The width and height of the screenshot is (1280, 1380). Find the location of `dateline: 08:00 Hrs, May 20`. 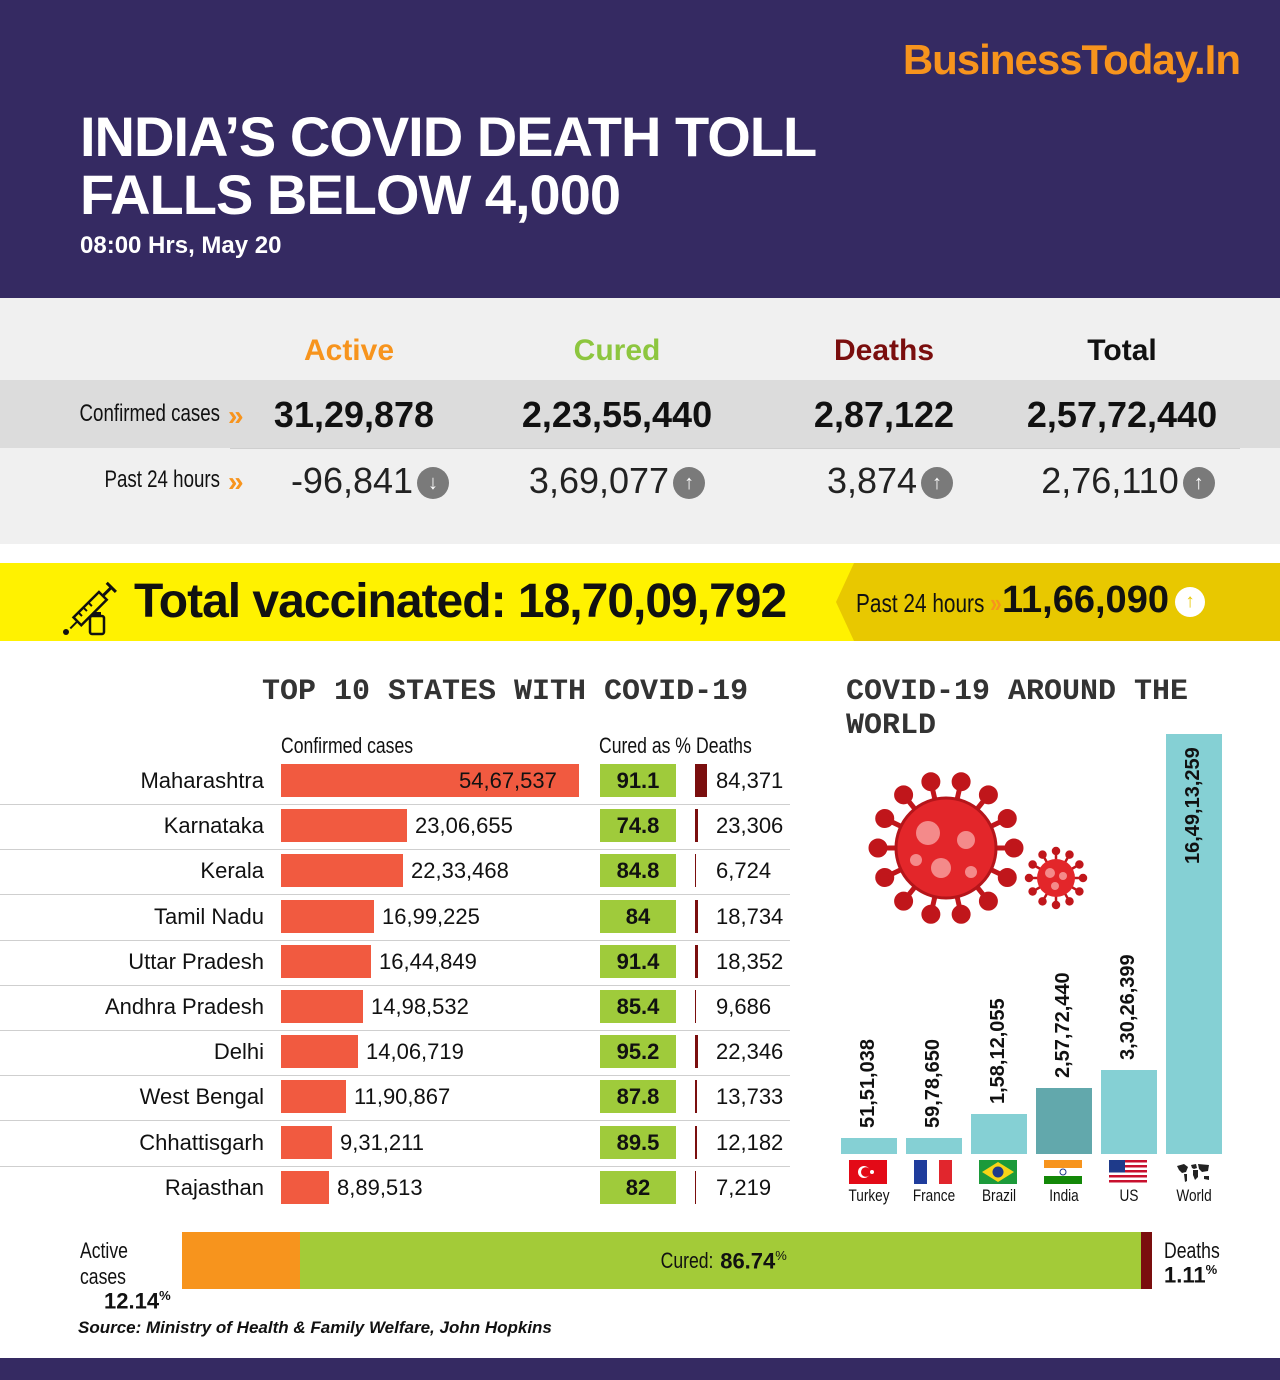

dateline: 08:00 Hrs, May 20 is located at coordinates (181, 245).